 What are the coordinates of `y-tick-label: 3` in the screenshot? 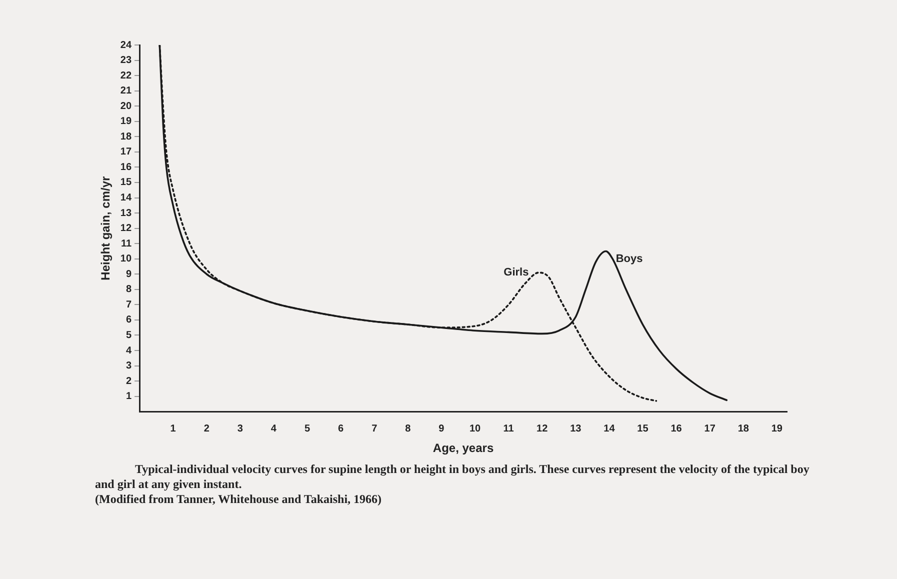 It's located at (129, 366).